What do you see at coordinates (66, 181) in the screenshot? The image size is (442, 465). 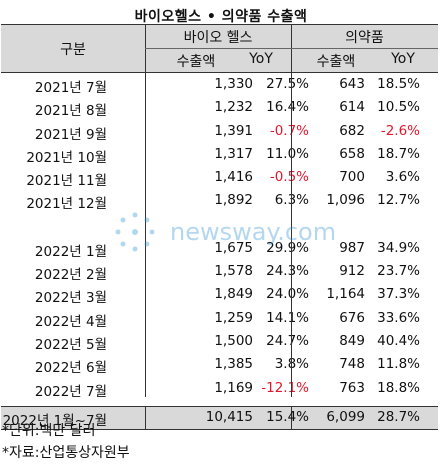 I see `row-month: 2021년 11월` at bounding box center [66, 181].